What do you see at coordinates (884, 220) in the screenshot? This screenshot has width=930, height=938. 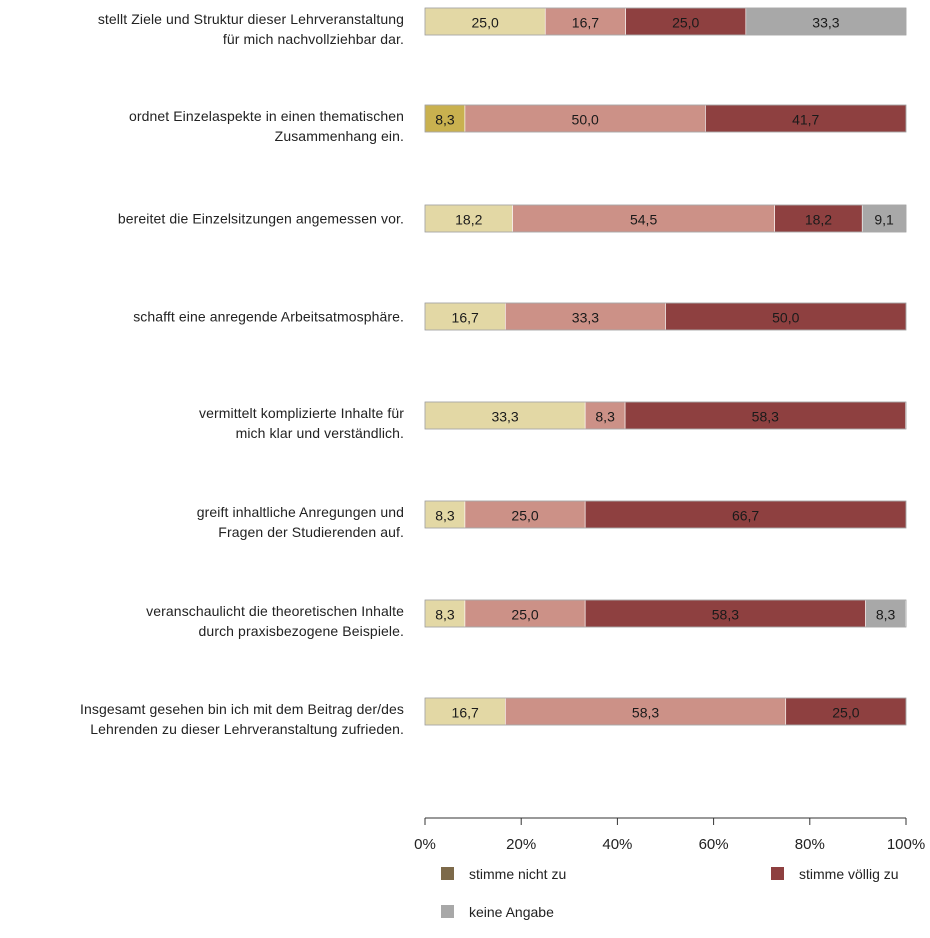 I see `data-label: 9,1` at bounding box center [884, 220].